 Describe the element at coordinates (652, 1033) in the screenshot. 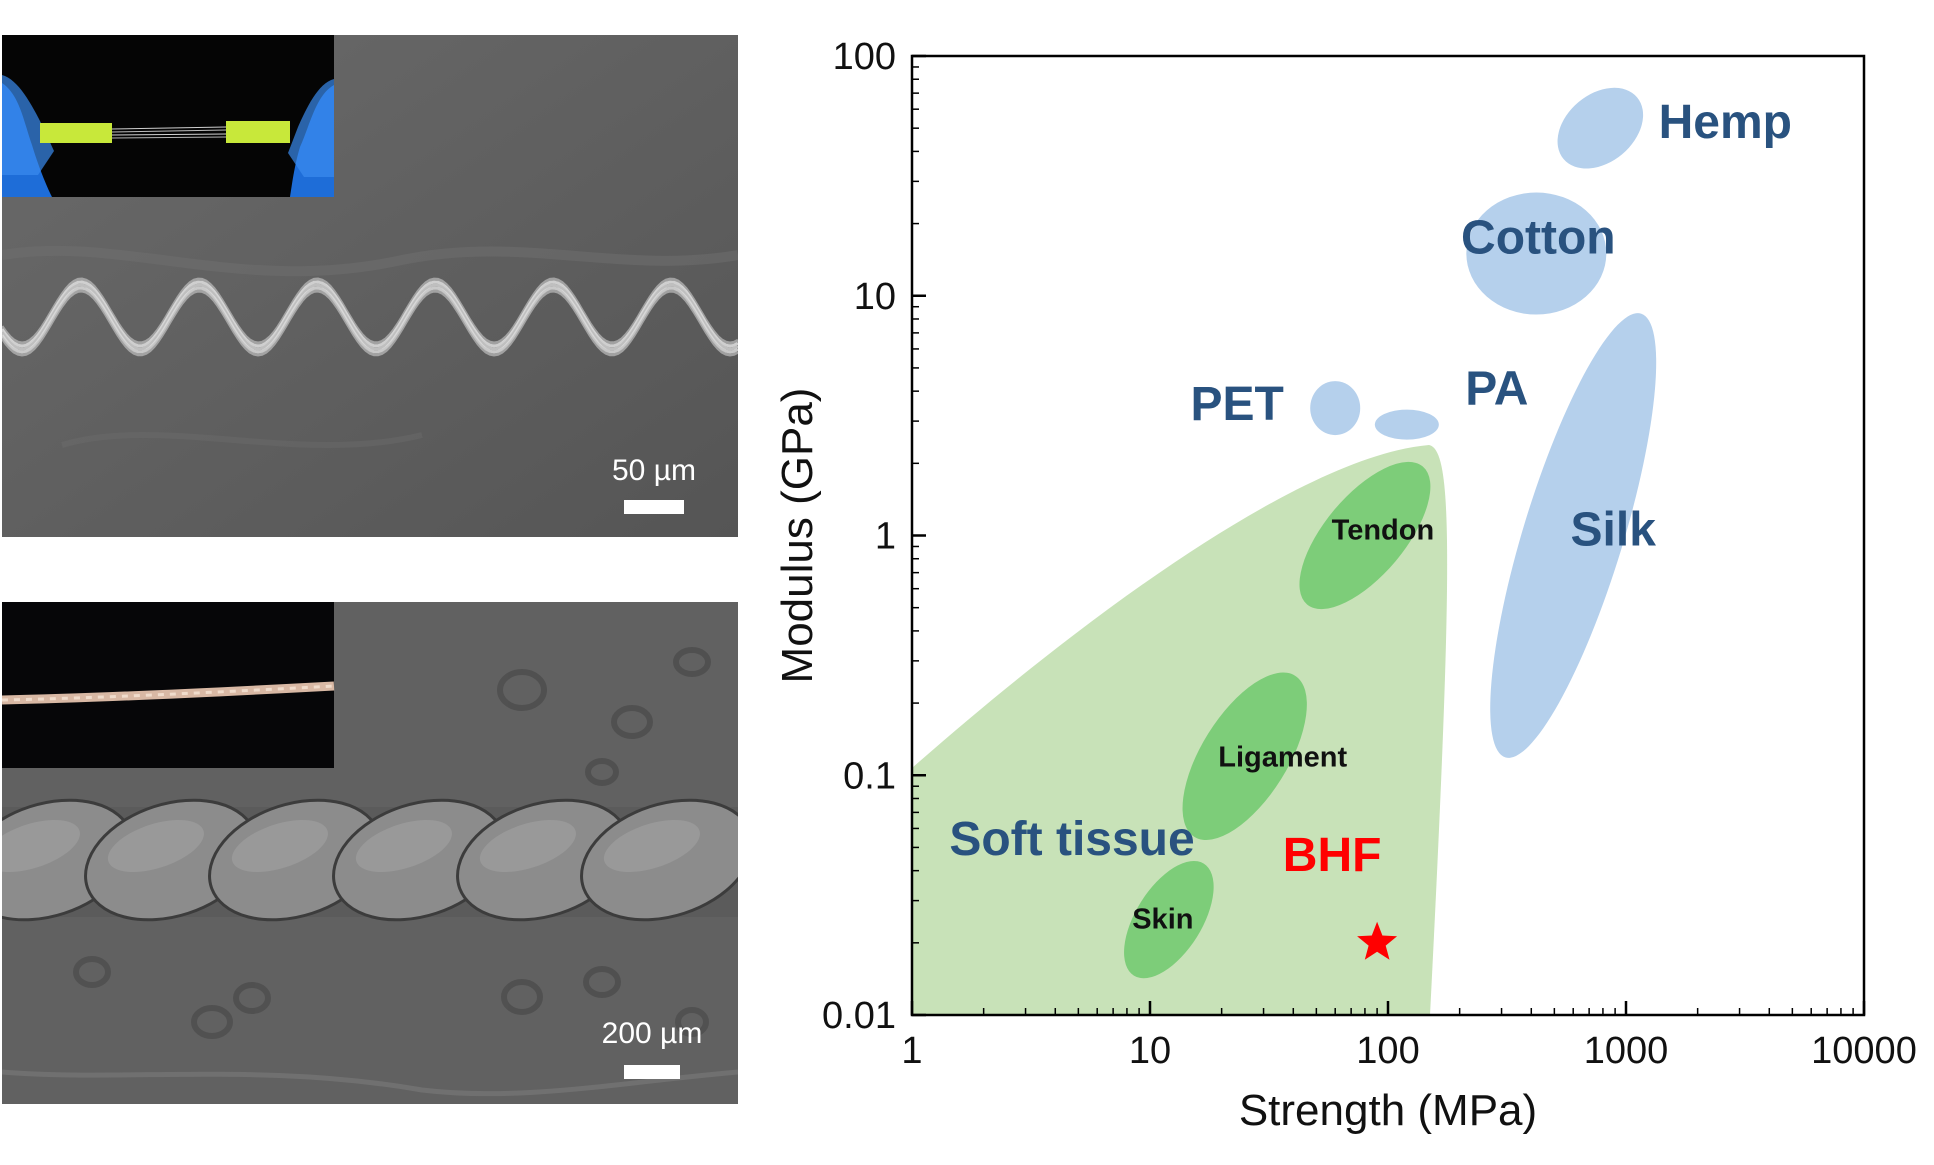

I see `scale-label: 200 µm` at that location.